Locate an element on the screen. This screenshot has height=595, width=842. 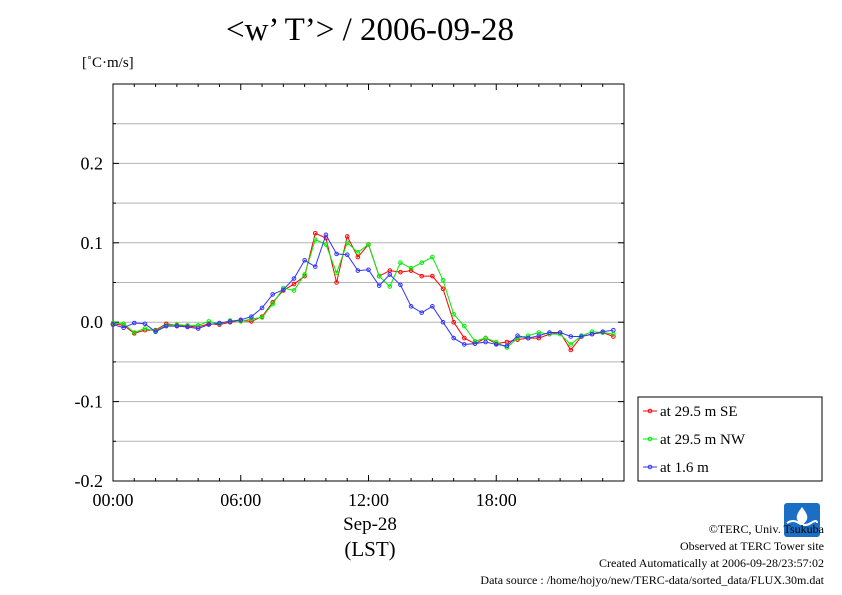
footer-copyright: ©TERC, Univ. Tsukuba is located at coordinates (766, 529).